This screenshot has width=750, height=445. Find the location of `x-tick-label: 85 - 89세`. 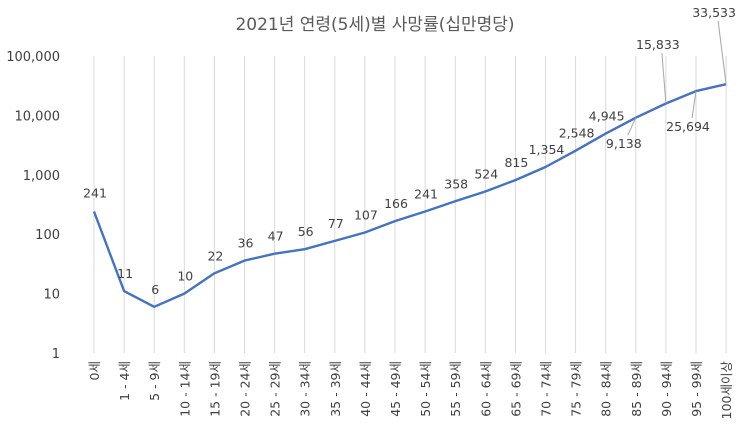

x-tick-label: 85 - 89세 is located at coordinates (636, 389).